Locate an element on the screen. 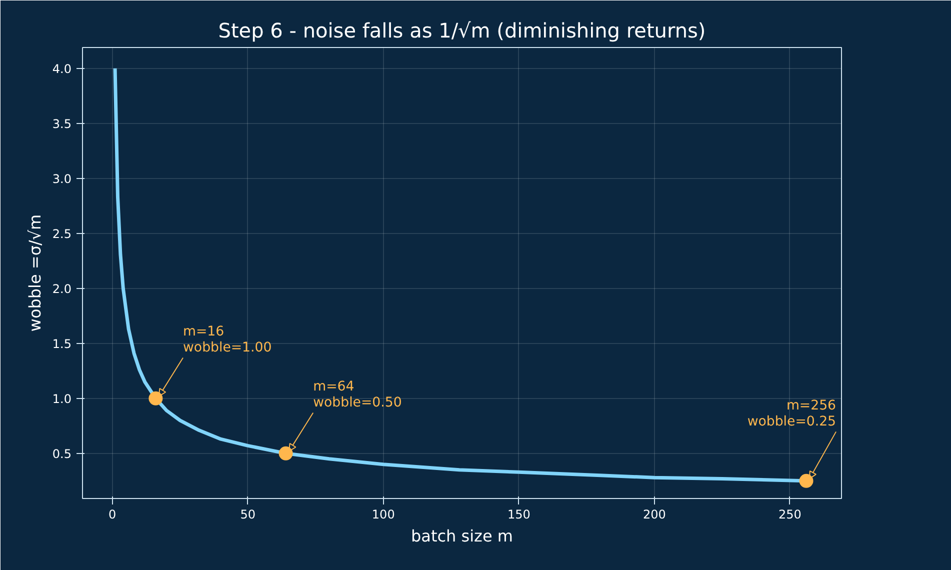  y-tick-label: 4.0 is located at coordinates (62, 69).